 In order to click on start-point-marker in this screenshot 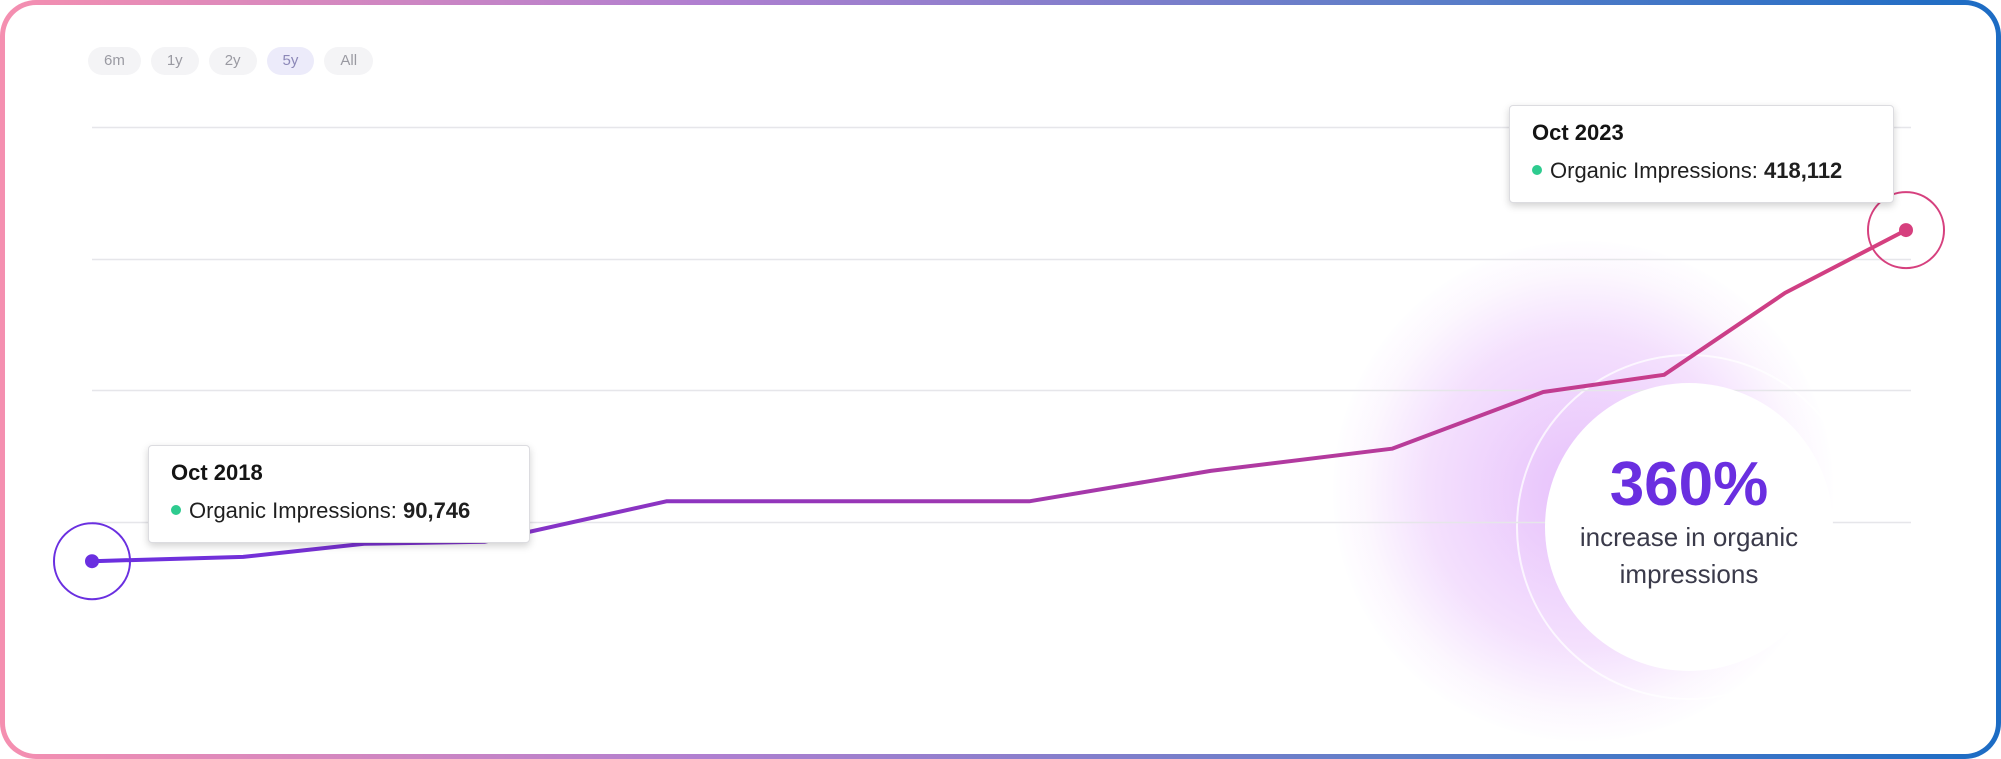, I will do `click(92, 561)`.